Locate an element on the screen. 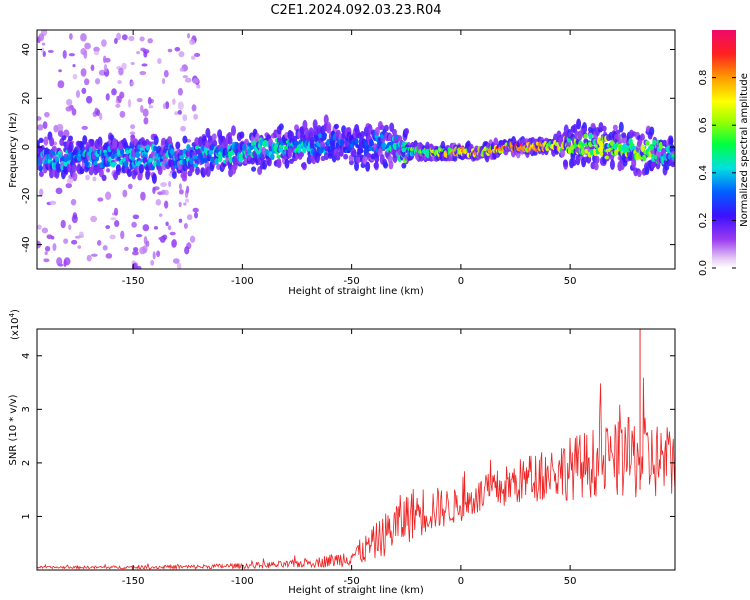 The width and height of the screenshot is (750, 600). x-tick-label: 0 is located at coordinates (461, 281).